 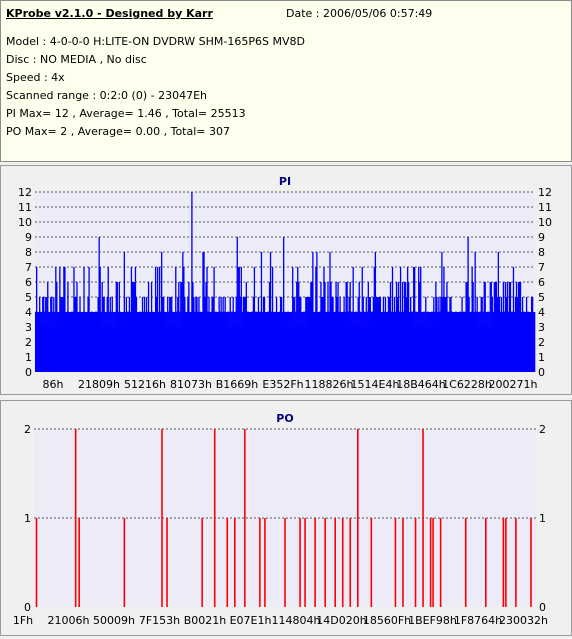 What do you see at coordinates (28, 327) in the screenshot?
I see `pi-ytick-left: 3` at bounding box center [28, 327].